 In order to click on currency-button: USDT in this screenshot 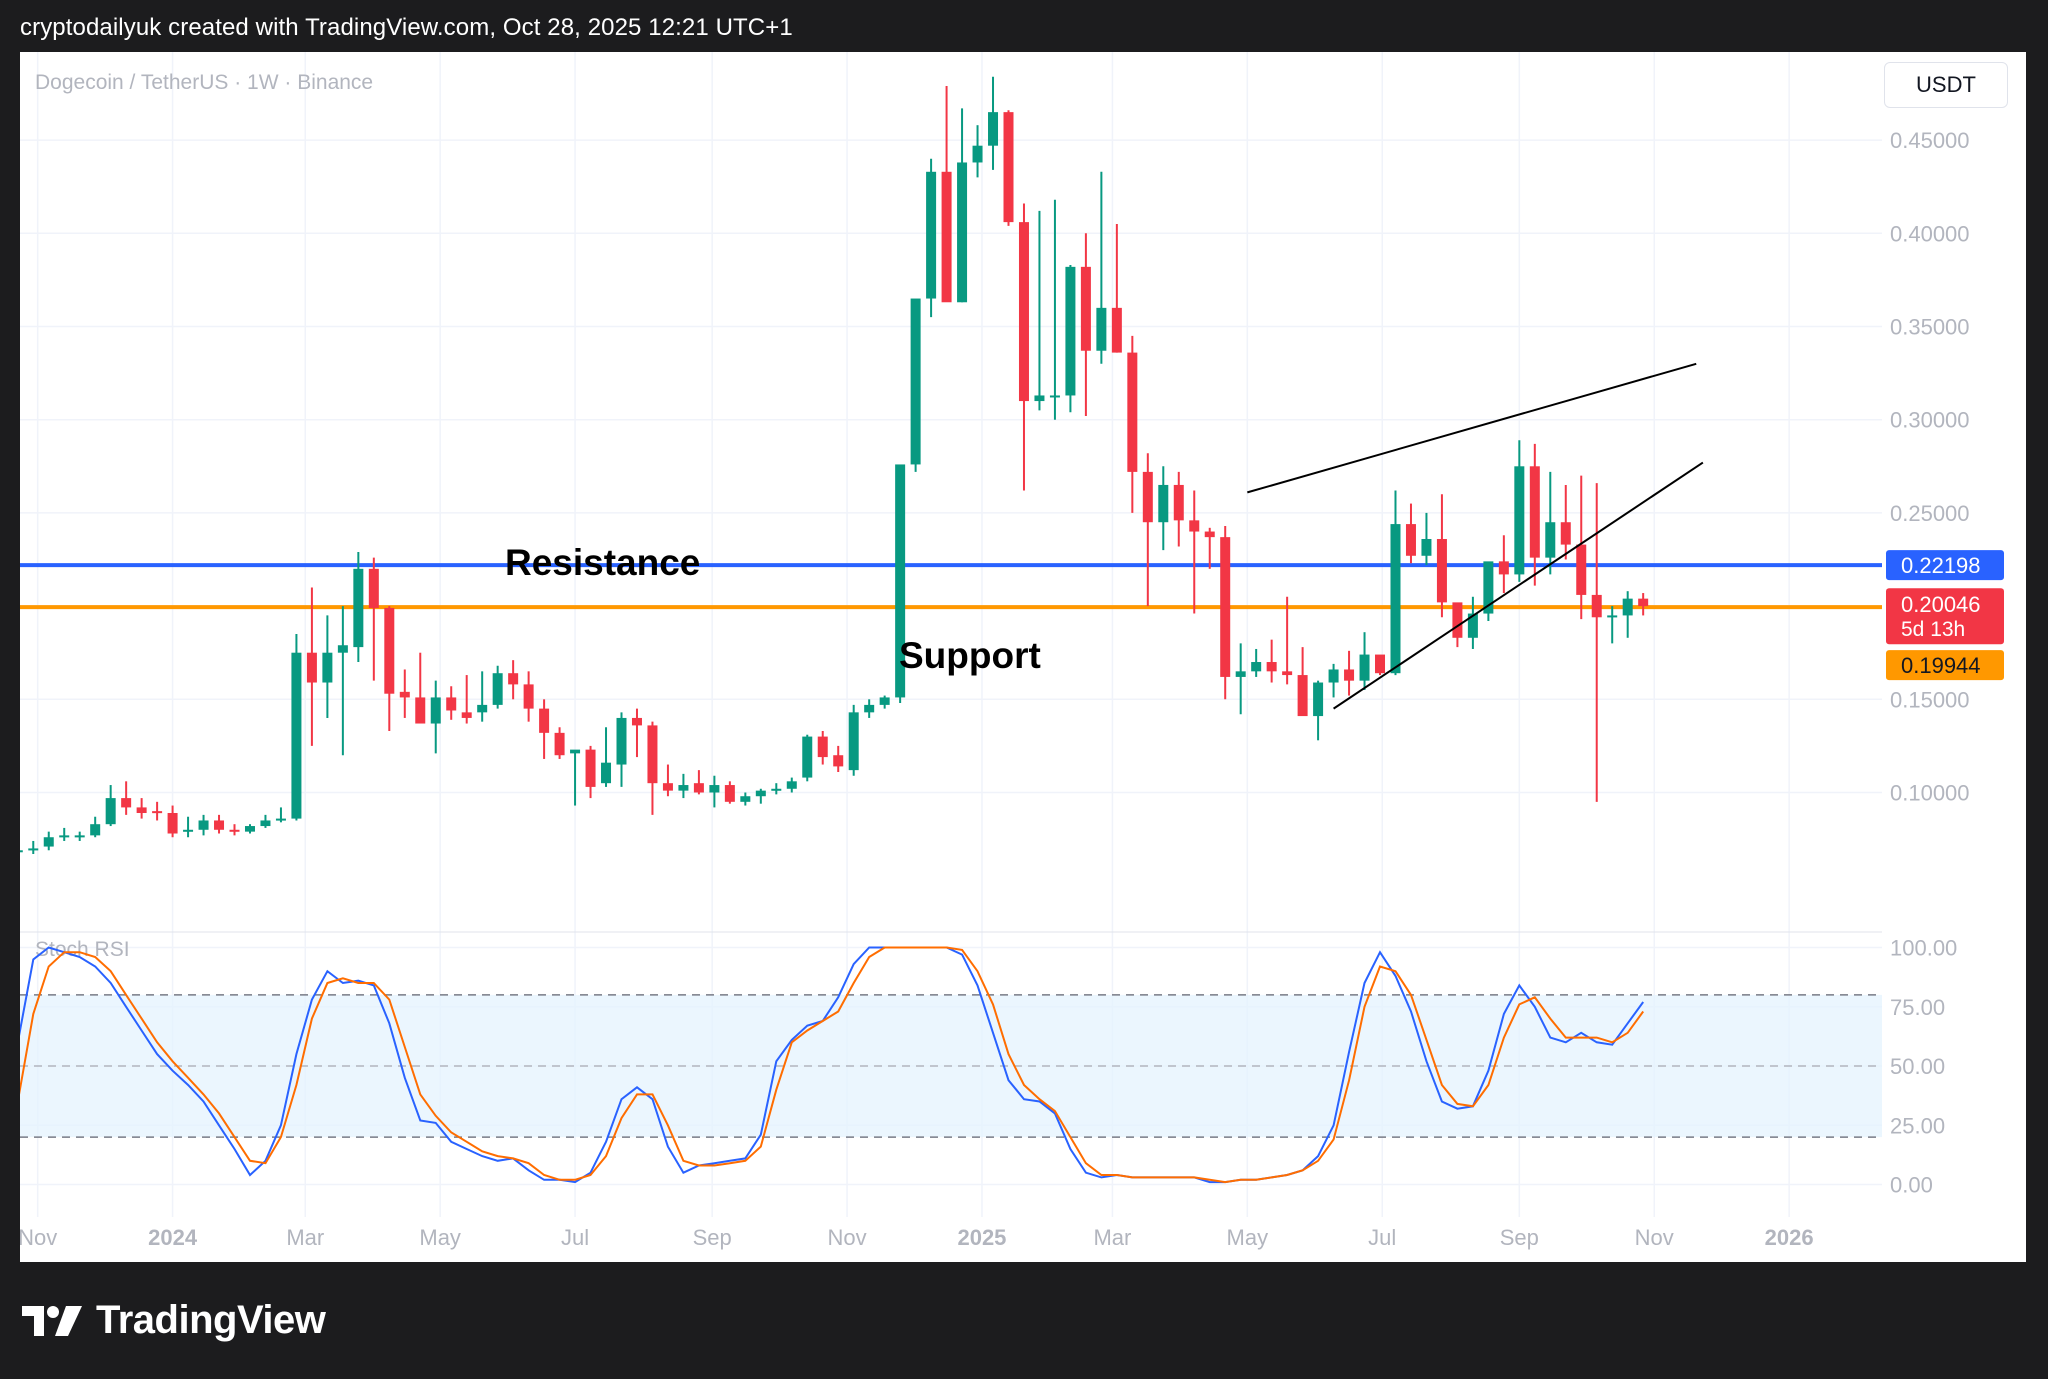, I will do `click(1946, 85)`.